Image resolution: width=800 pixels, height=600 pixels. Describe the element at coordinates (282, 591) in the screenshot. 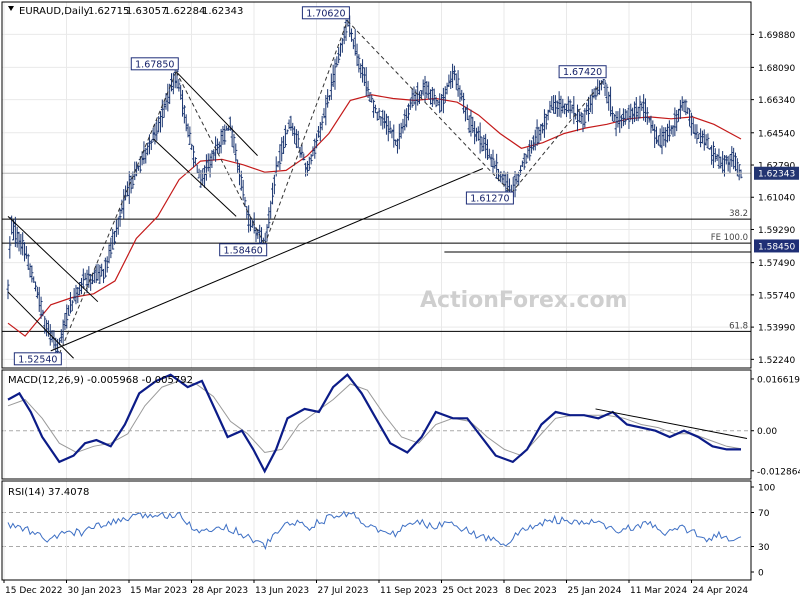

I see `date-tick-label: 13 Jun 2023` at that location.